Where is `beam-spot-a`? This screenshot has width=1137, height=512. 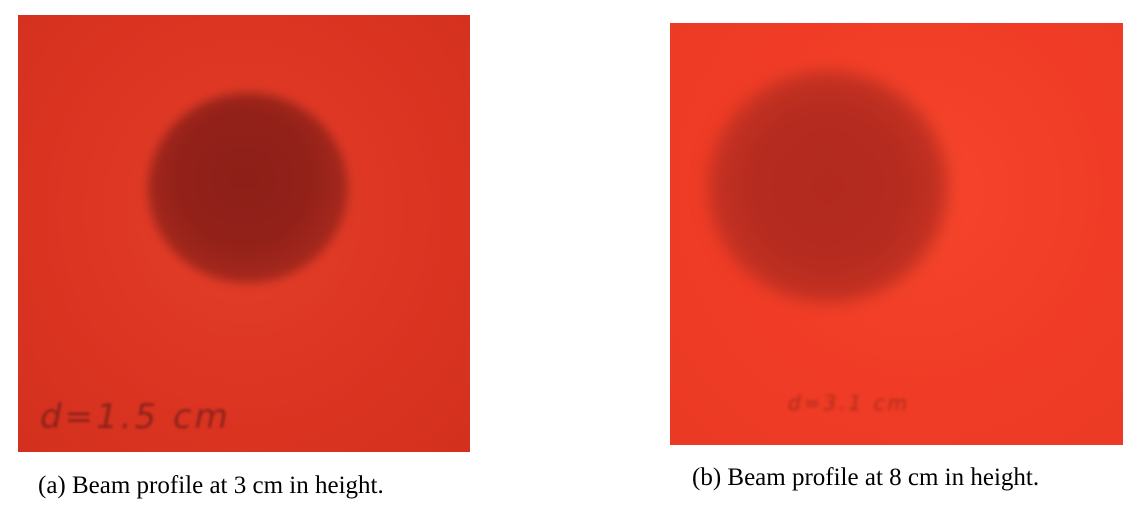 beam-spot-a is located at coordinates (248, 188).